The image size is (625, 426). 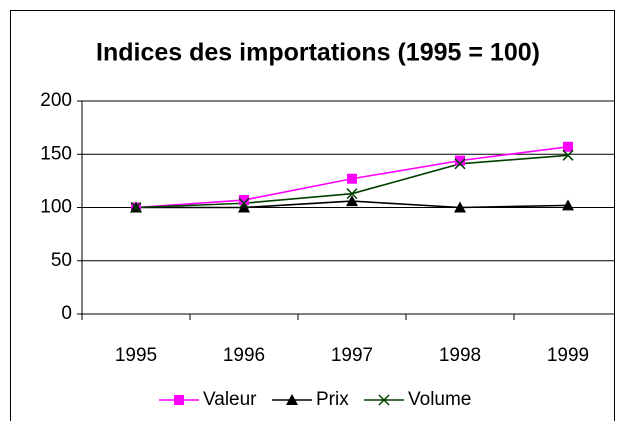 I want to click on x-tick-label: 1999, so click(x=568, y=355).